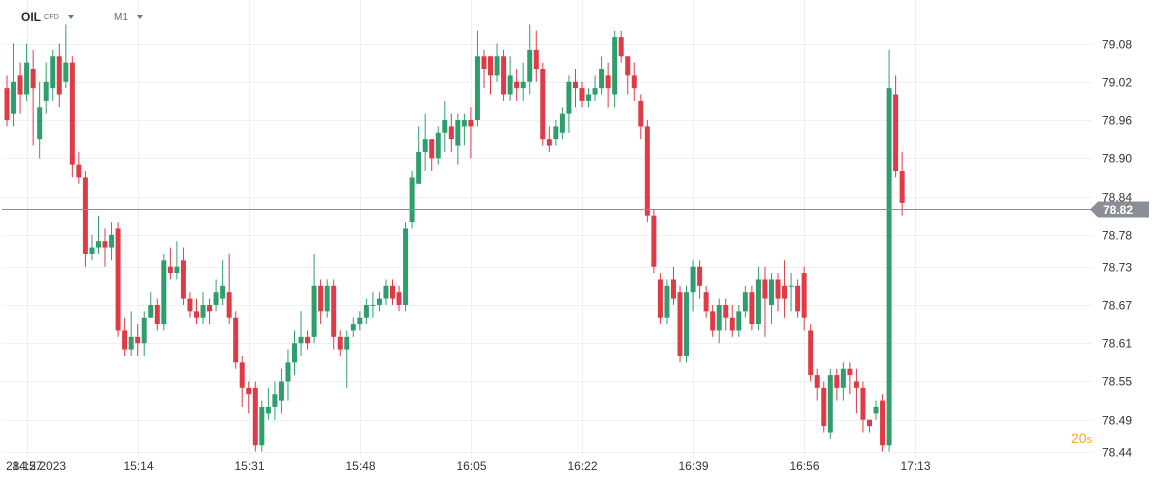 This screenshot has width=1162, height=483. Describe the element at coordinates (582, 466) in the screenshot. I see `x-tick-label: 16:22` at that location.